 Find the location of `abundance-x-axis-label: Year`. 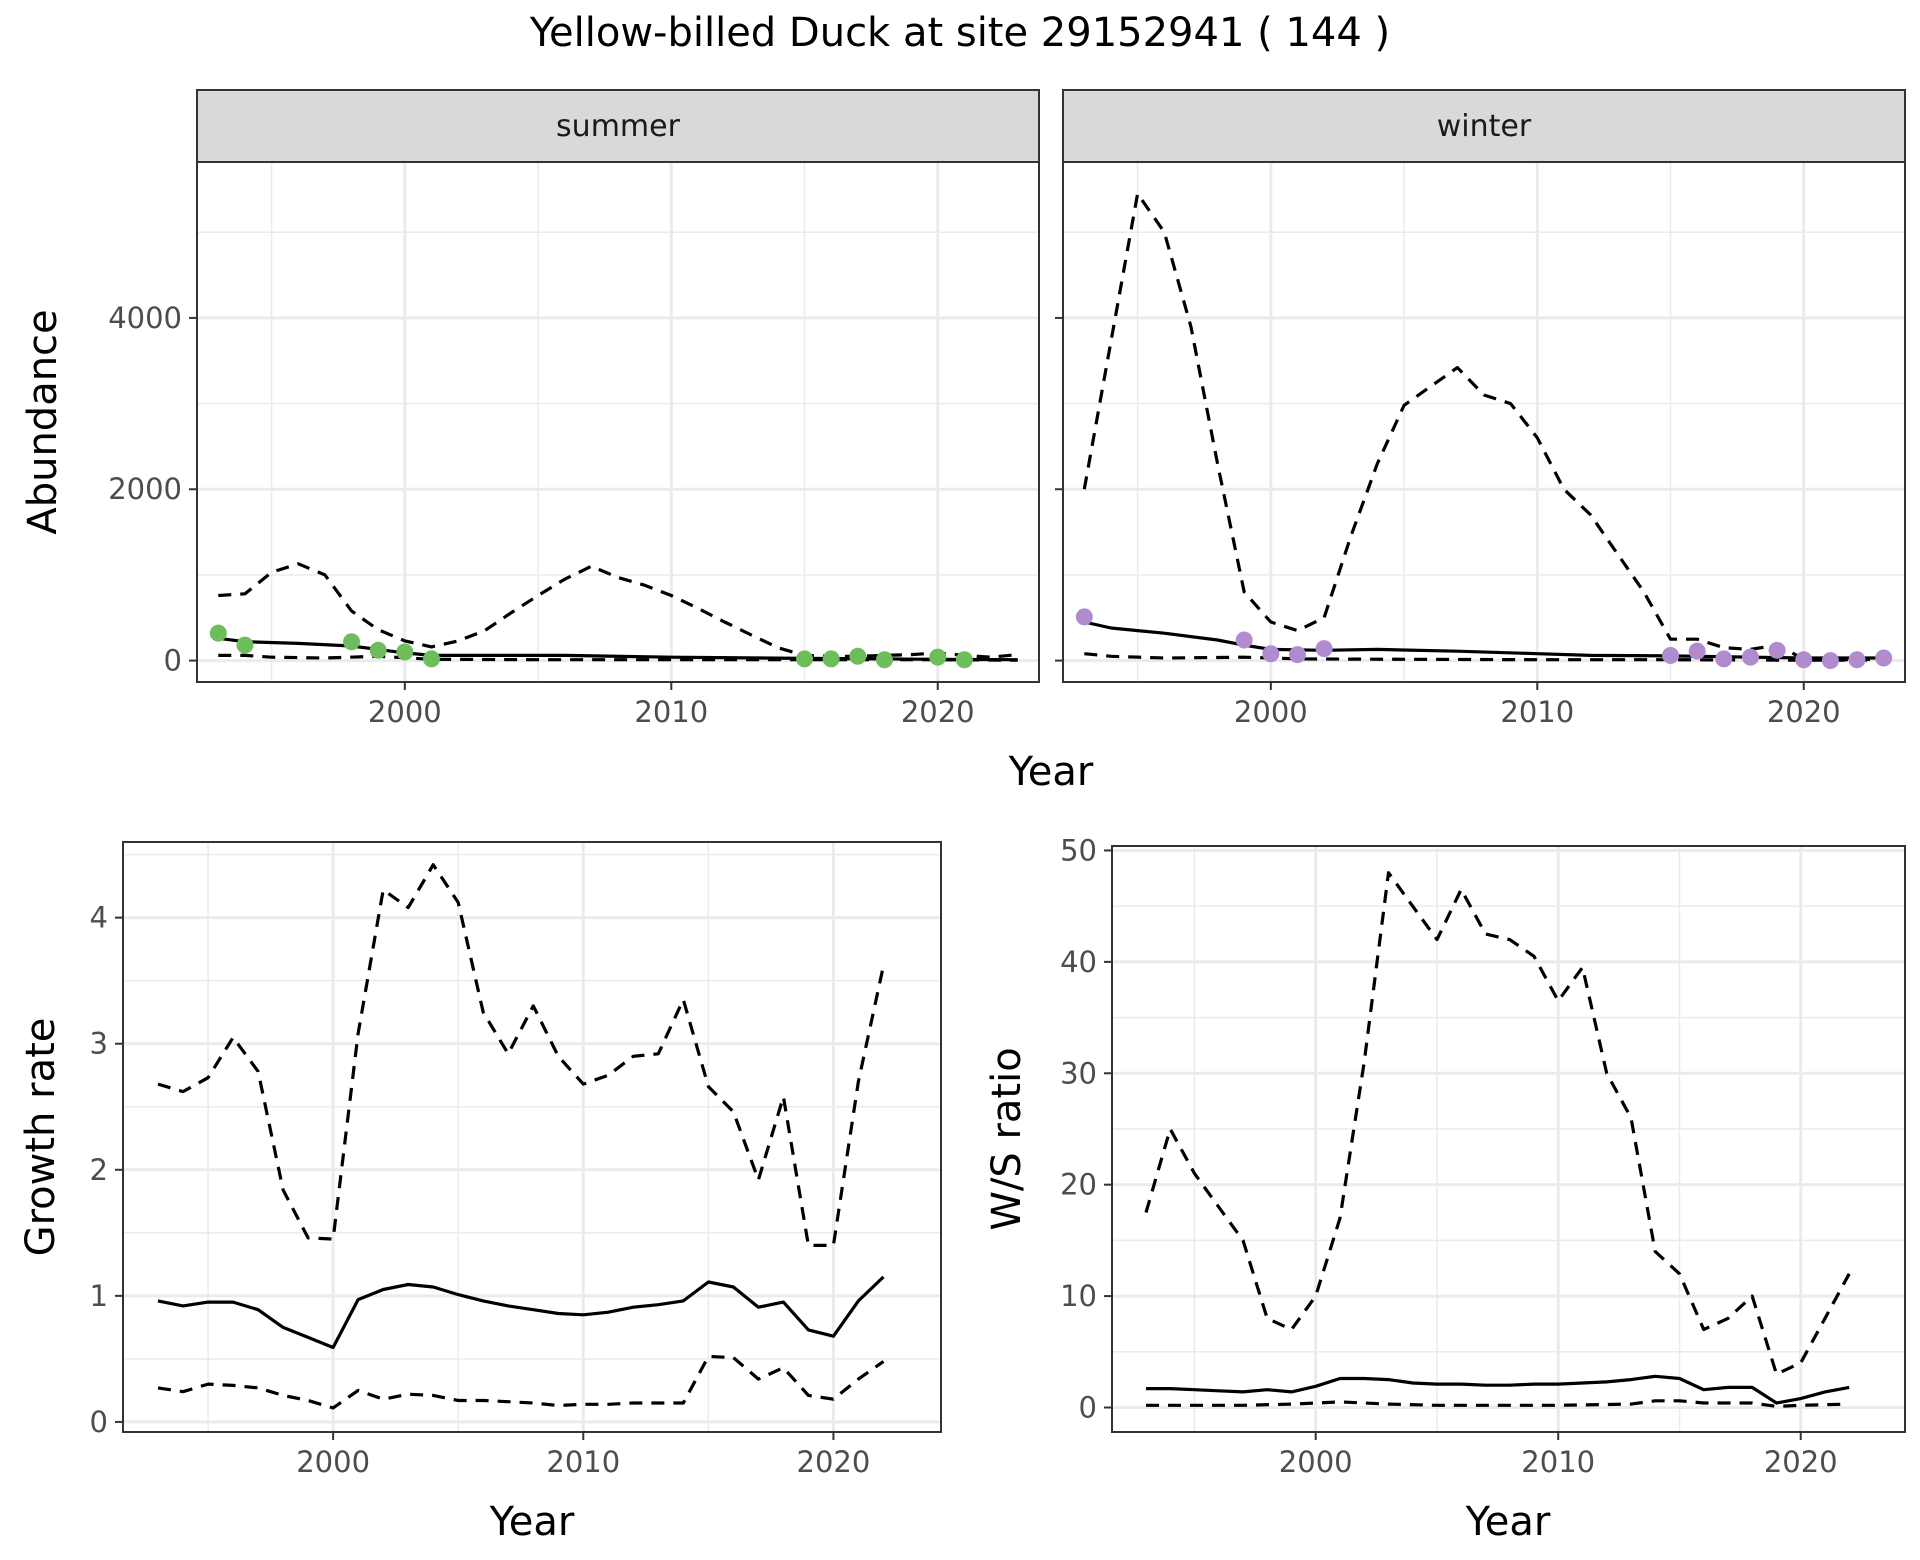

abundance-x-axis-label: Year is located at coordinates (1051, 772).